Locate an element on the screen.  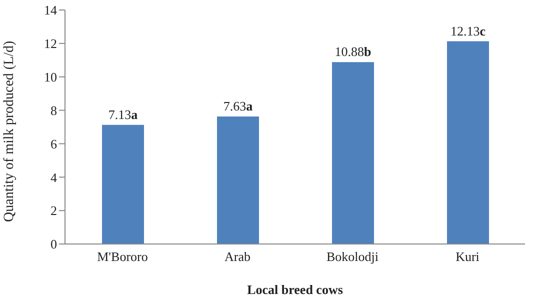
y-tick-label: 6 is located at coordinates (54, 144).